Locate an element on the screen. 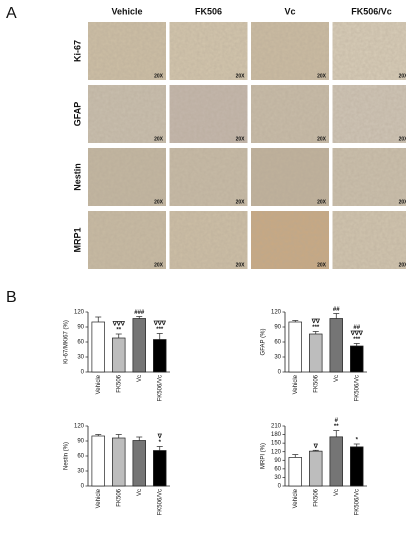 Image resolution: width=406 pixels, height=550 pixels. significance-label: ### is located at coordinates (139, 313).